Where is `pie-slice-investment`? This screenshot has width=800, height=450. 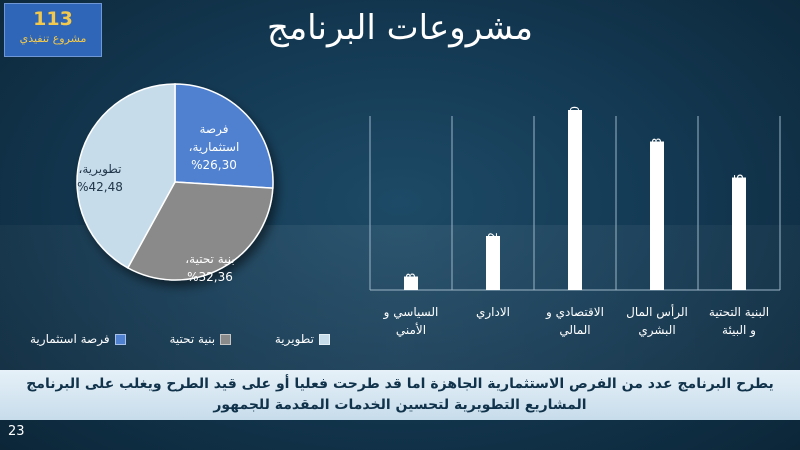 pie-slice-investment is located at coordinates (224, 136).